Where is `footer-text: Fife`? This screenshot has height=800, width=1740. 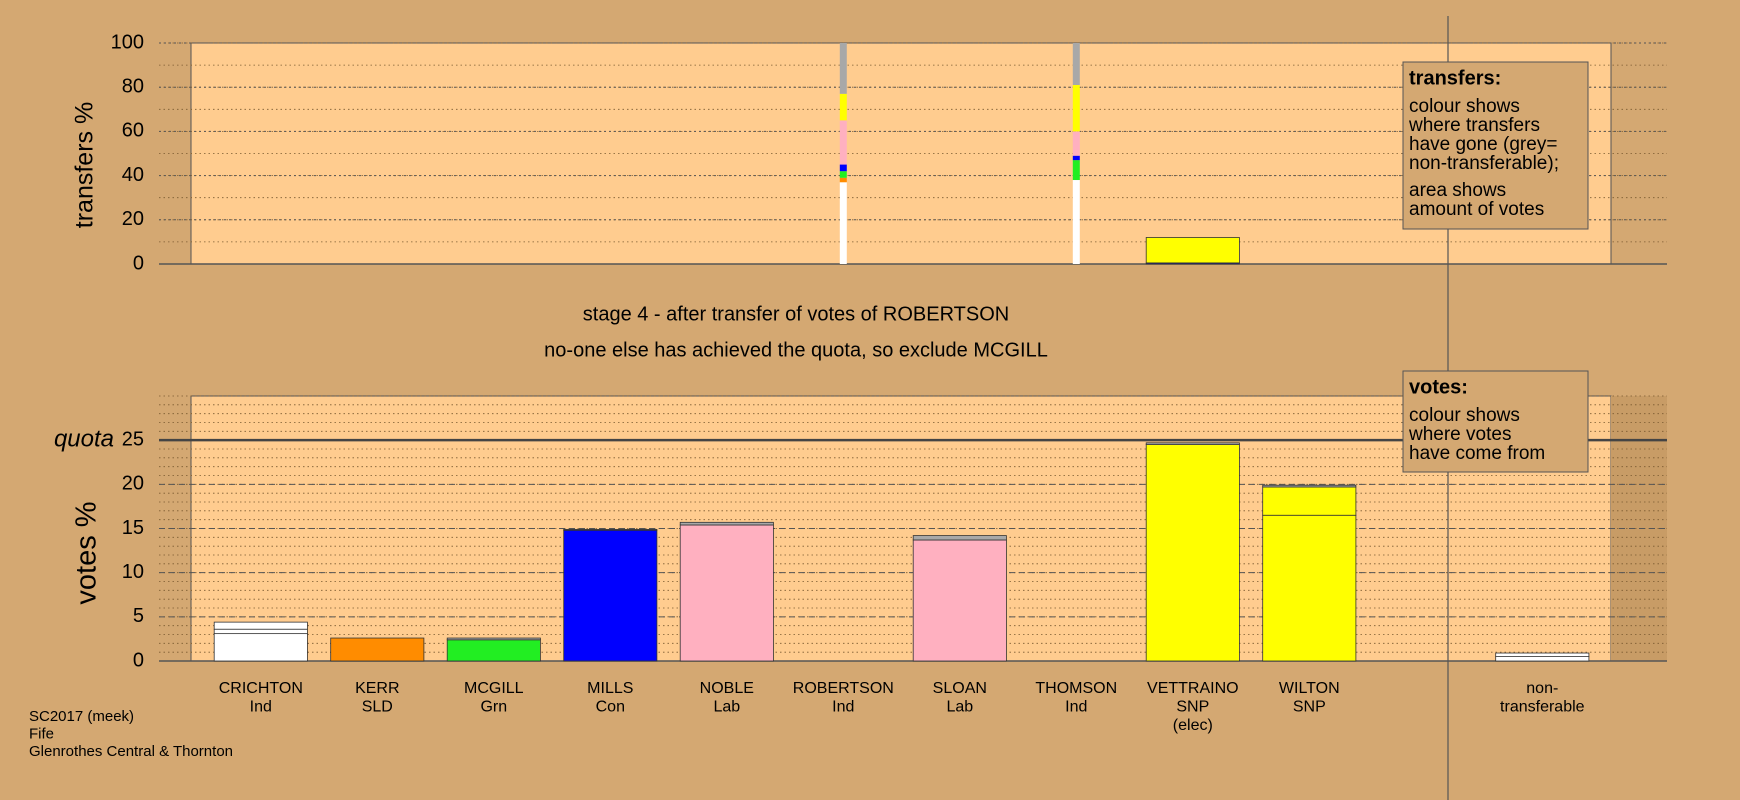
footer-text: Fife is located at coordinates (41, 733).